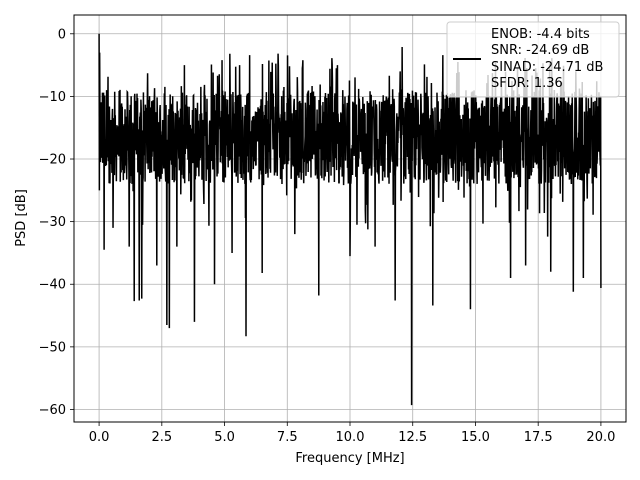 The image size is (640, 480). Describe the element at coordinates (600, 437) in the screenshot. I see `x-tick-label: 20.0` at that location.